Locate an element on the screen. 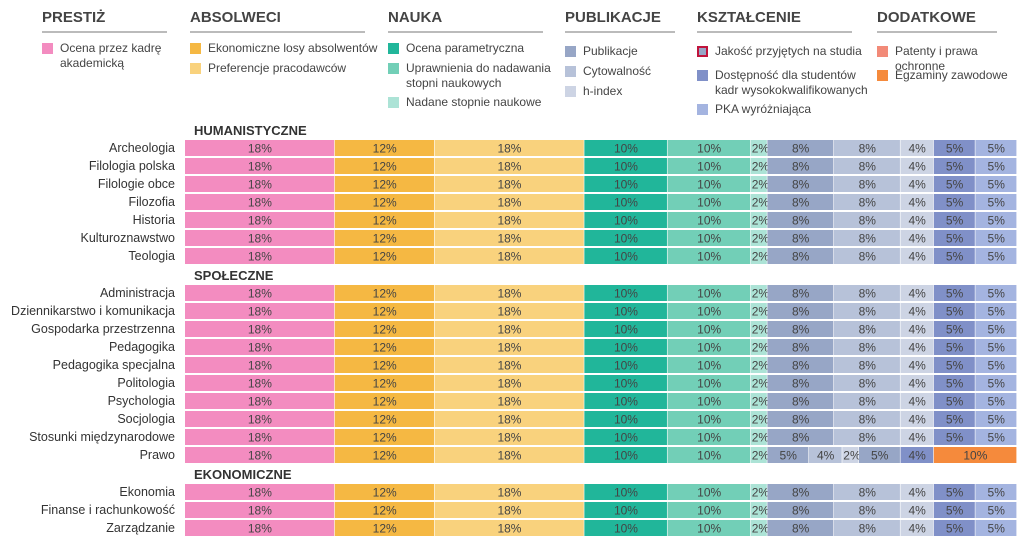 This screenshot has width=1023, height=538. row-label: Ekonomia is located at coordinates (147, 492).